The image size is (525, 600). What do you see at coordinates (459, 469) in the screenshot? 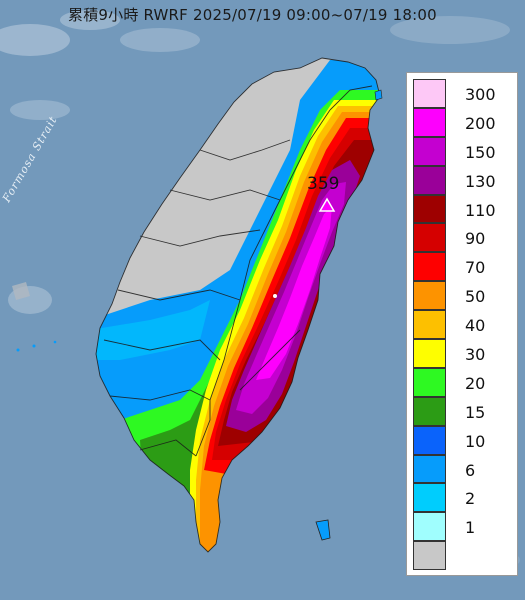
I see `legend-item: 6` at bounding box center [459, 469].